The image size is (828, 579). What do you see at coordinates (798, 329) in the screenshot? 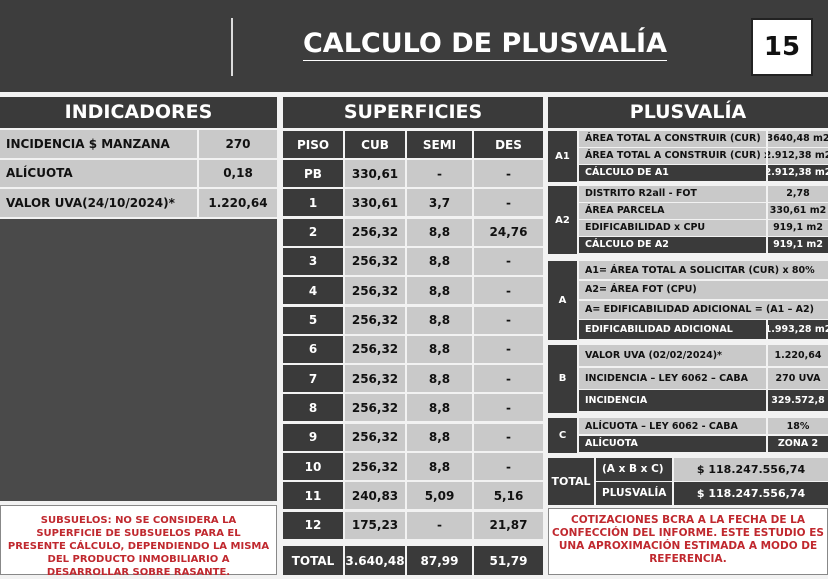
I see `plusvalia-row-value: 1.993,28 m2` at bounding box center [798, 329].